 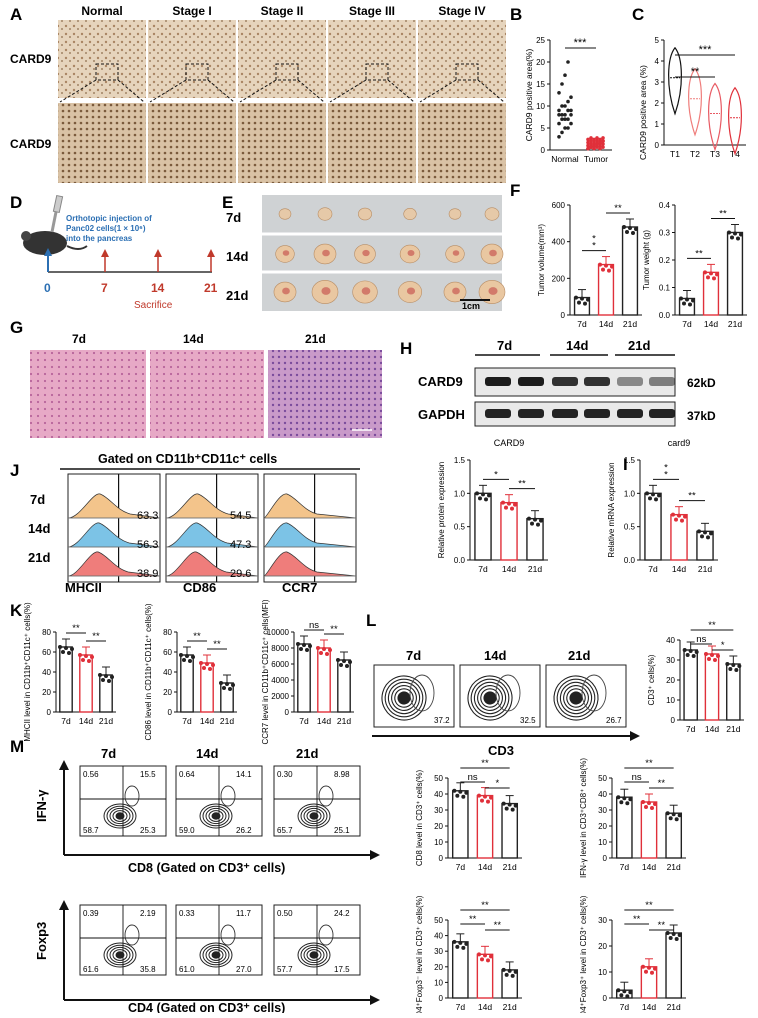 What do you see at coordinates (285, 969) in the screenshot?
I see `svg-text: 57.7` at bounding box center [285, 969].